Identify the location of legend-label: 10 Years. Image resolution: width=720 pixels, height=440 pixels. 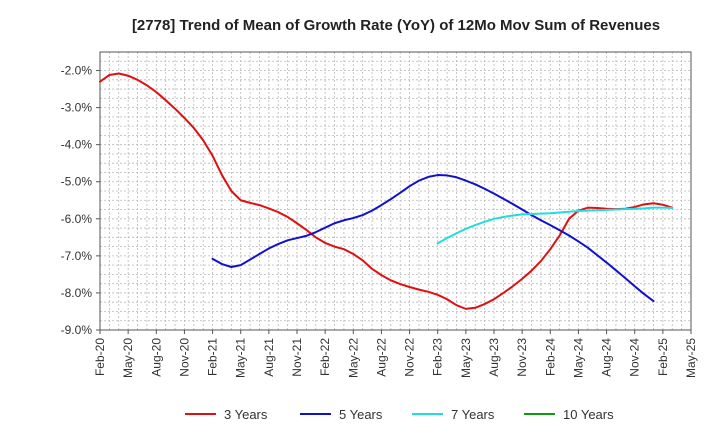
(588, 414).